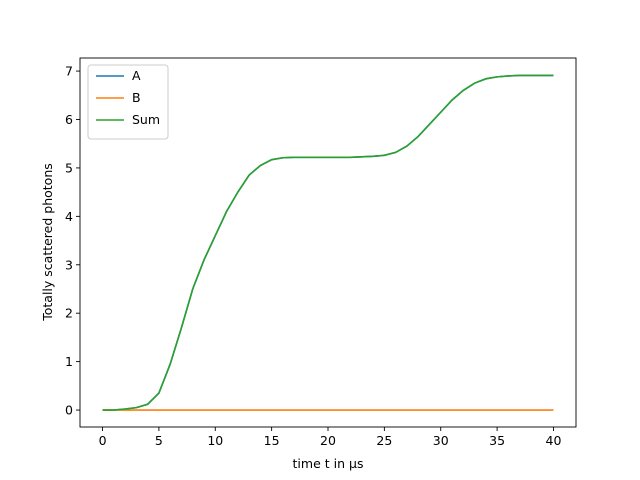 The width and height of the screenshot is (640, 480). What do you see at coordinates (554, 440) in the screenshot?
I see `x-tick-label: 40` at bounding box center [554, 440].